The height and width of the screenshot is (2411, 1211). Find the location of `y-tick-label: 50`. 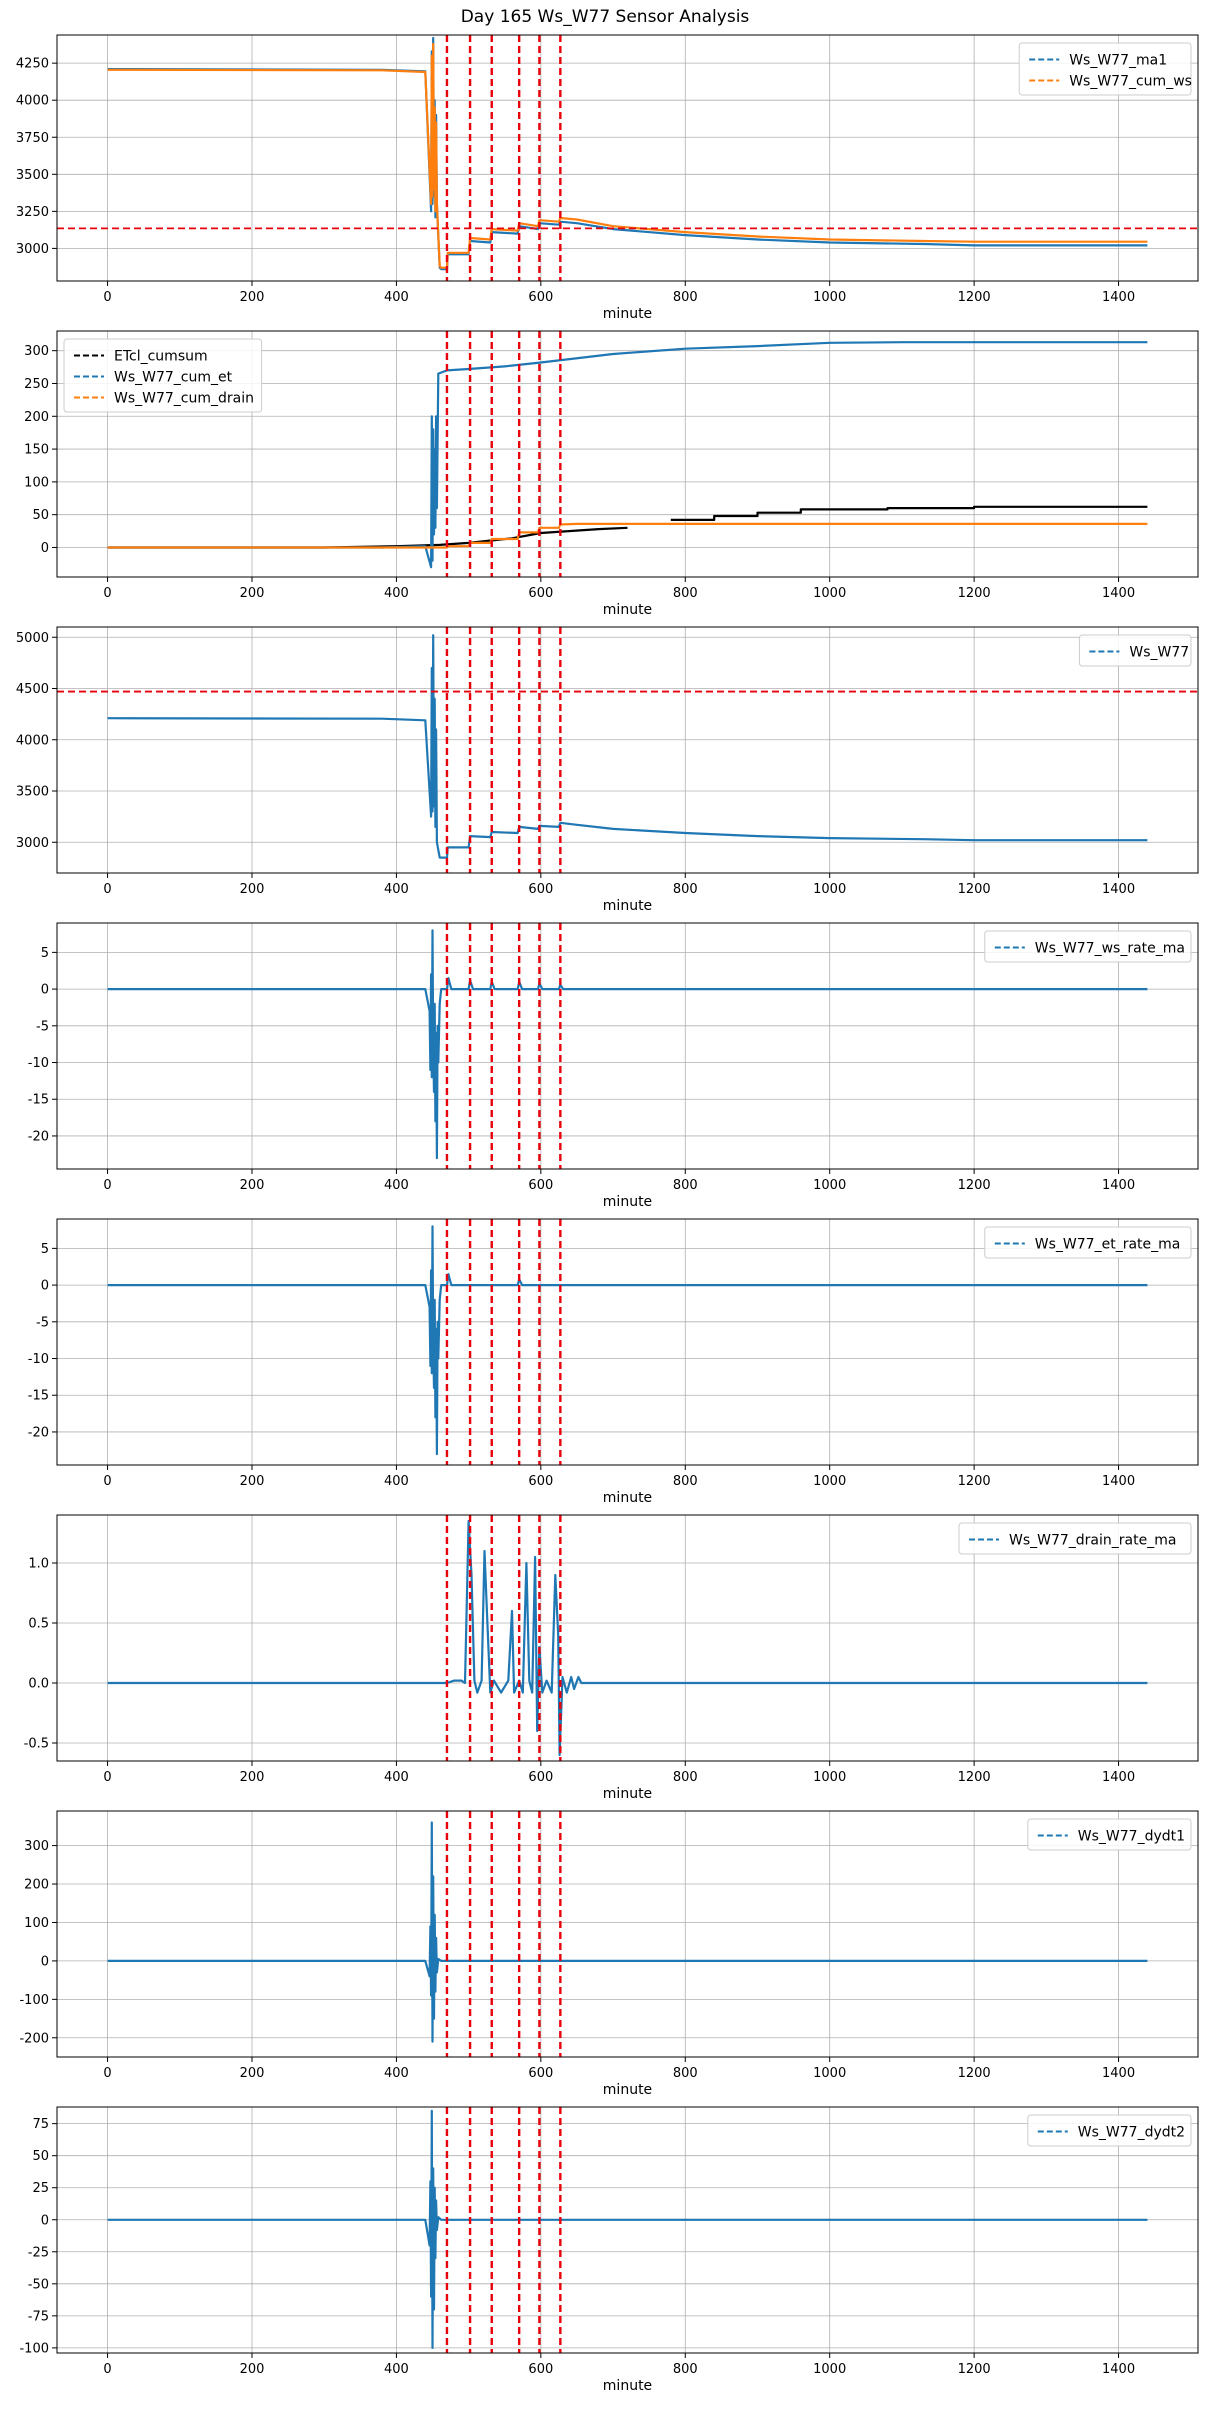

y-tick-label: 50 is located at coordinates (40, 2156).